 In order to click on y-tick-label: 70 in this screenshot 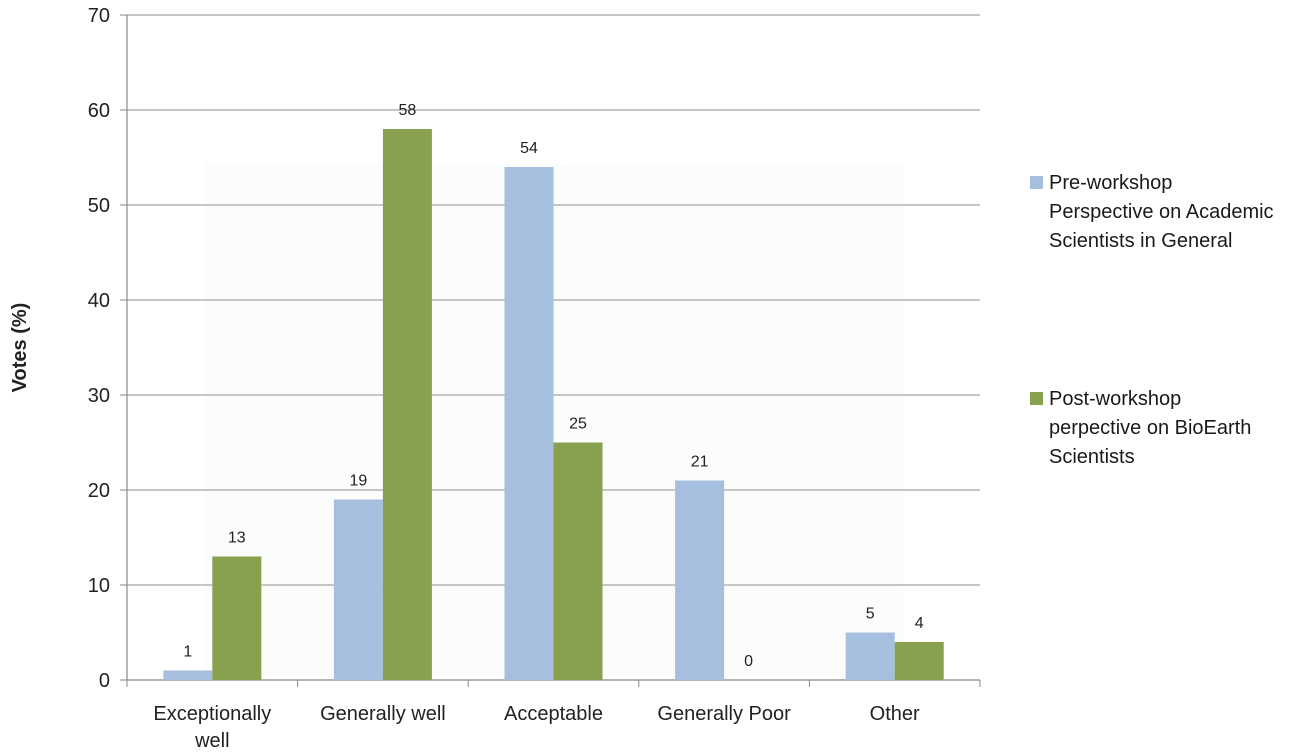, I will do `click(99, 16)`.